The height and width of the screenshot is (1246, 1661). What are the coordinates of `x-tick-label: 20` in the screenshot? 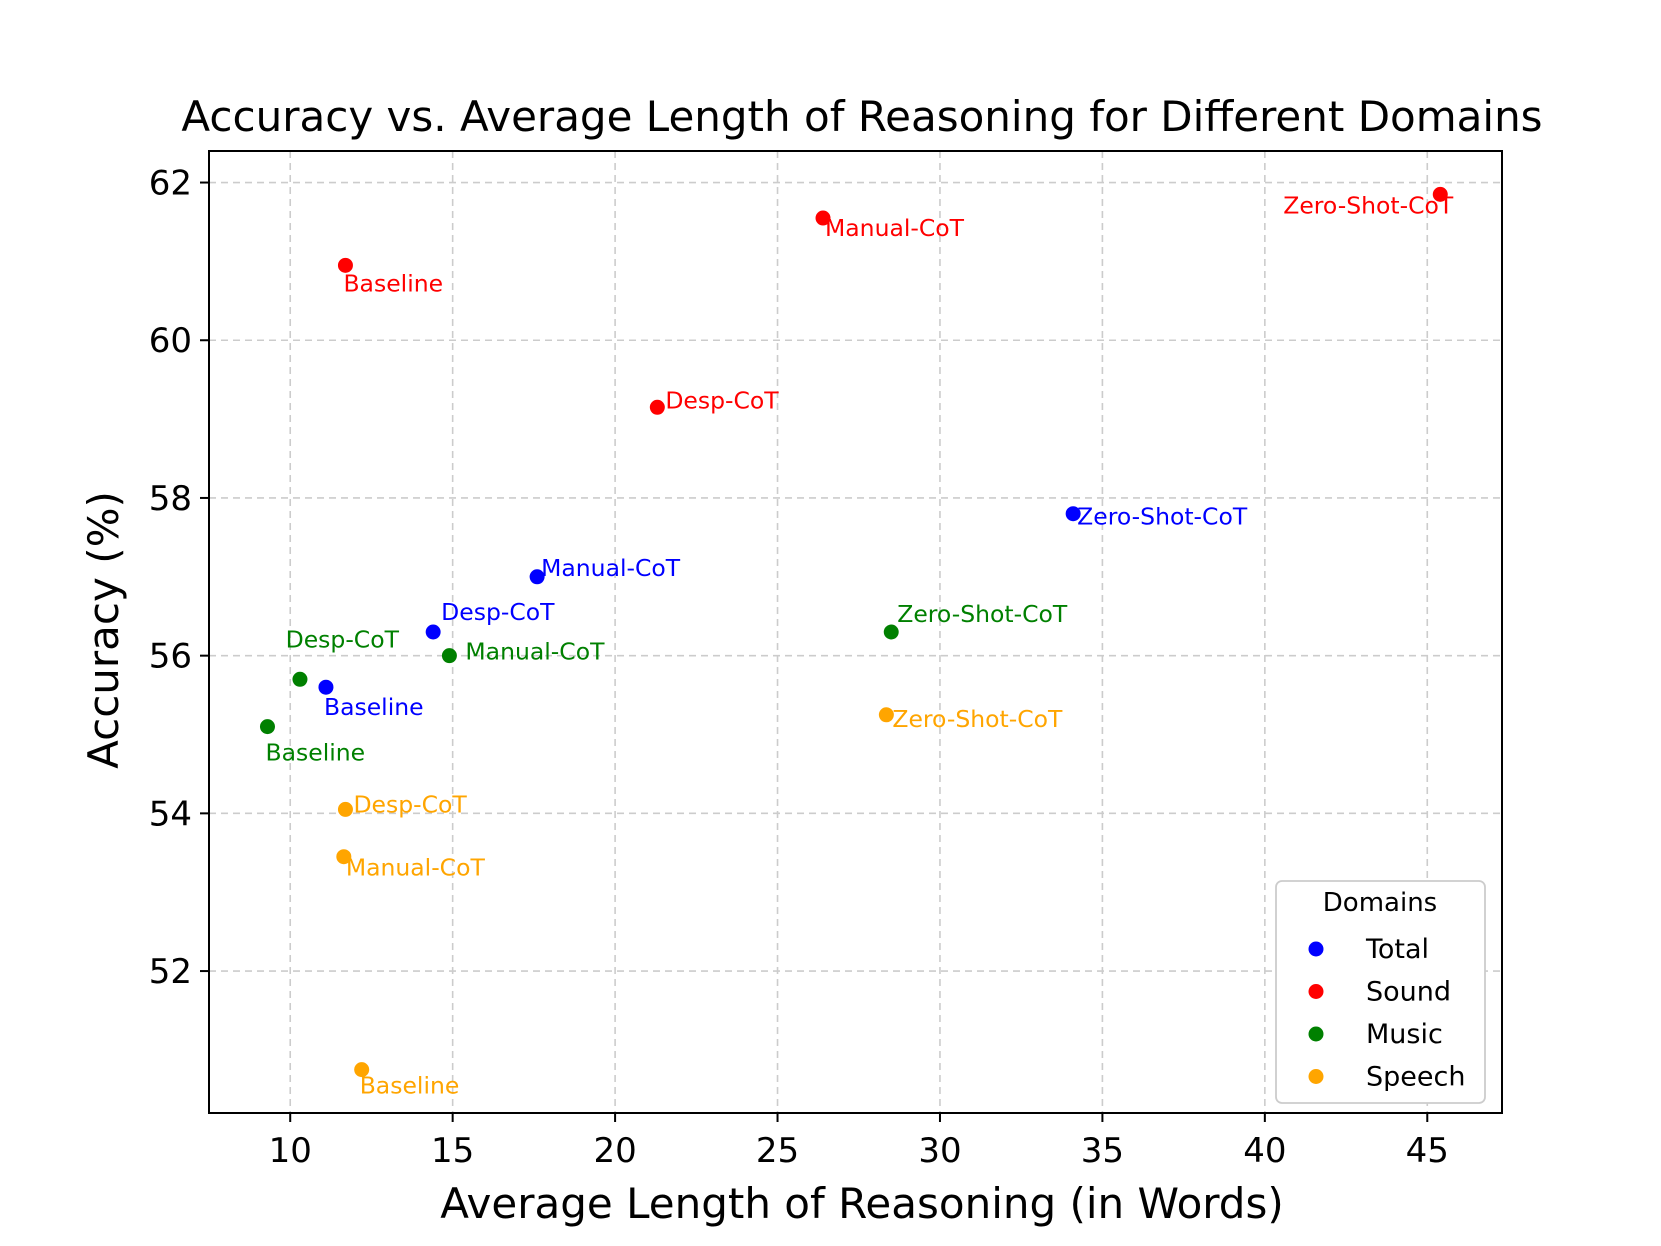 It's located at (614, 1151).